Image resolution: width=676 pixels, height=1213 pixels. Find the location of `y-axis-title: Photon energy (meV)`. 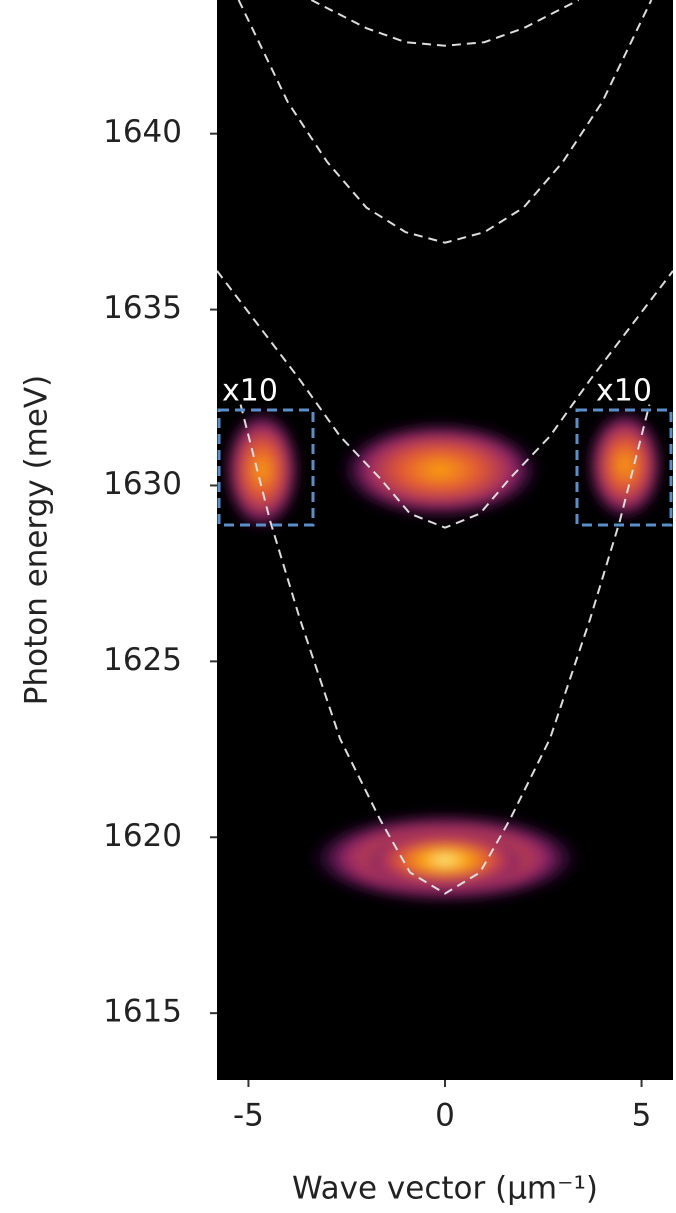

y-axis-title: Photon energy (meV) is located at coordinates (37, 540).